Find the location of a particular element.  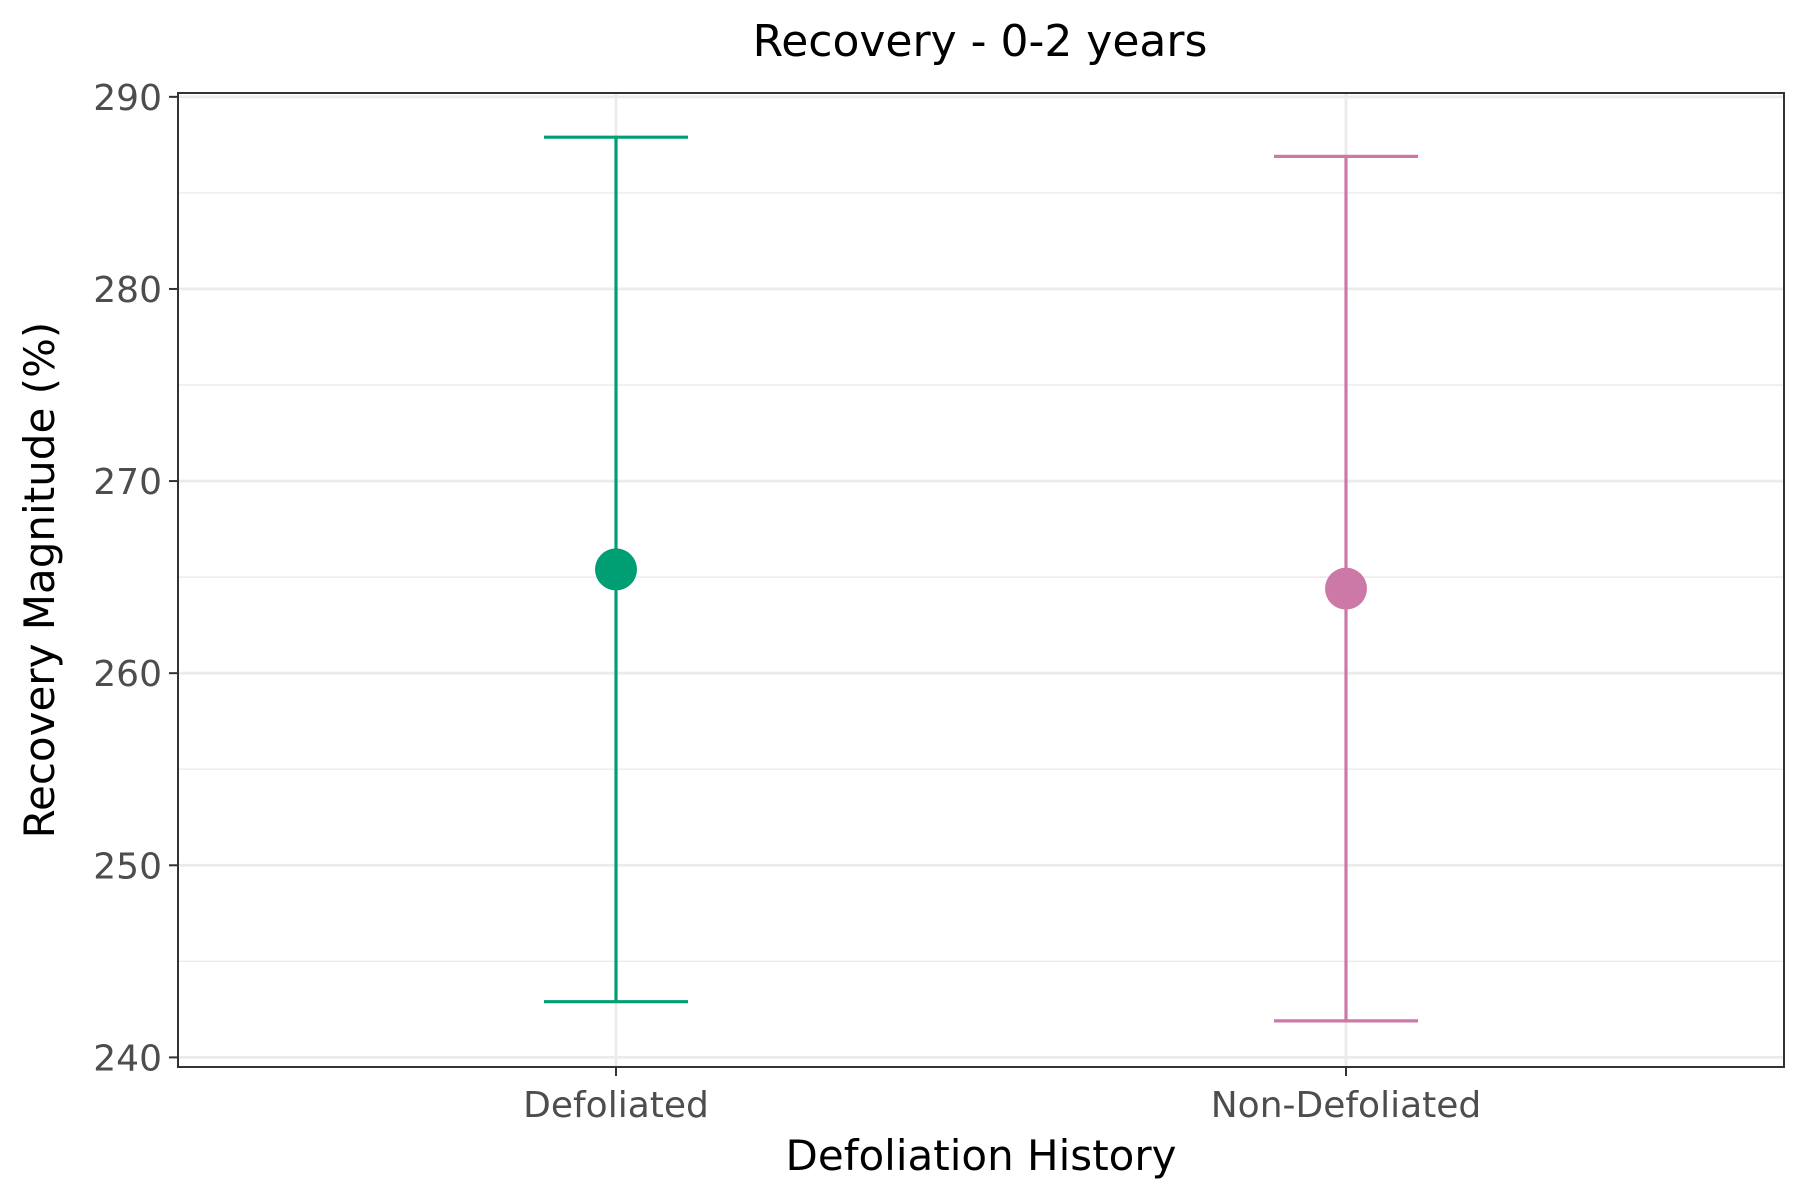

x-tick-label: Non-Defoliated is located at coordinates (1346, 1105).